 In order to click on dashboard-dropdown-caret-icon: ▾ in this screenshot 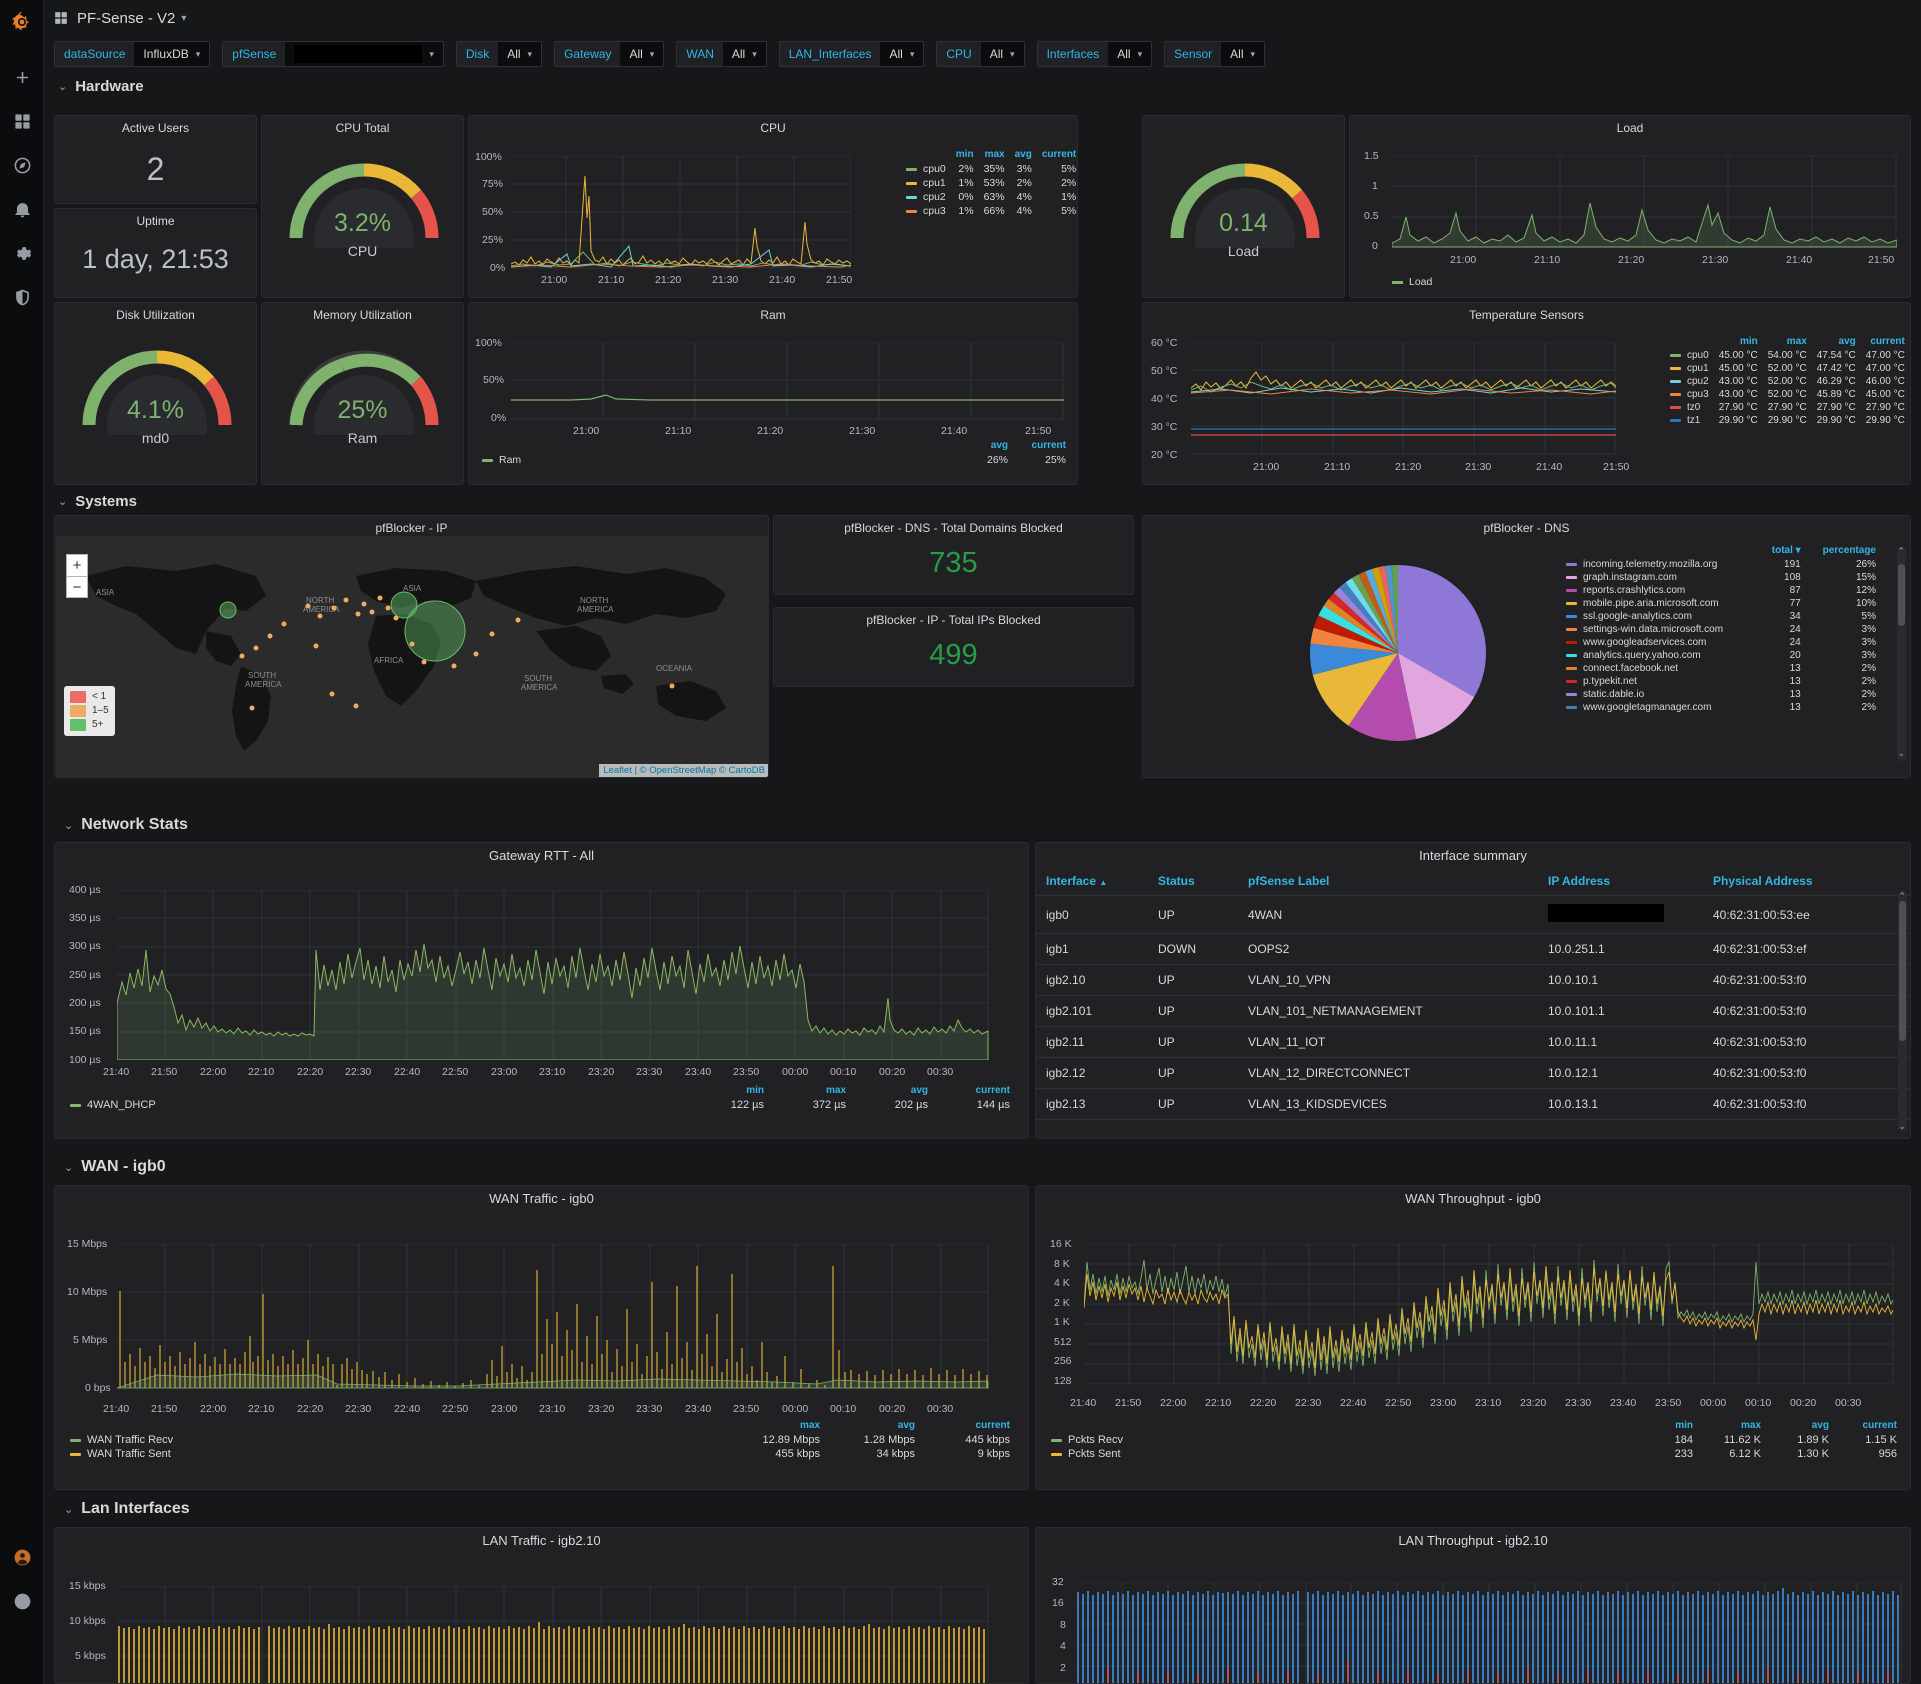, I will do `click(184, 18)`.